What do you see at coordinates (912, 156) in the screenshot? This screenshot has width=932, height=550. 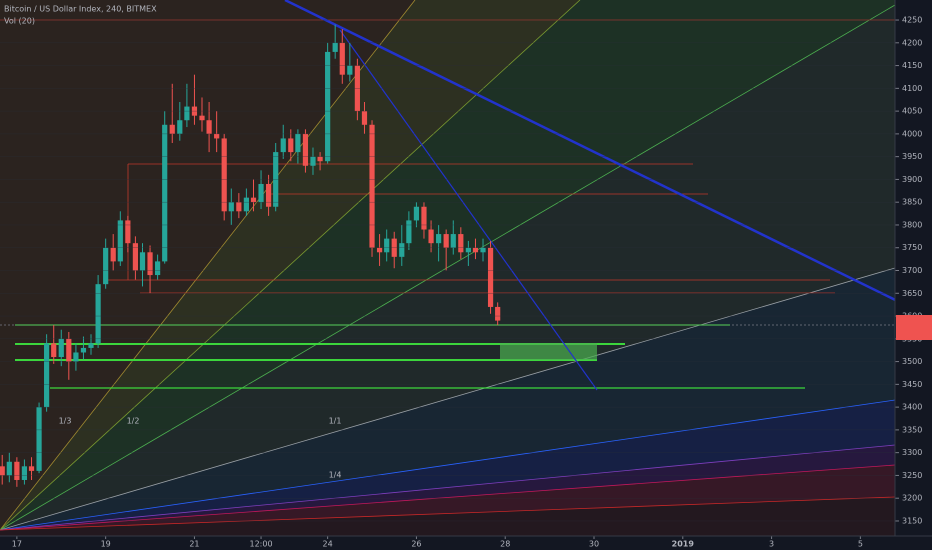 I see `y-tick-label: 3950` at bounding box center [912, 156].